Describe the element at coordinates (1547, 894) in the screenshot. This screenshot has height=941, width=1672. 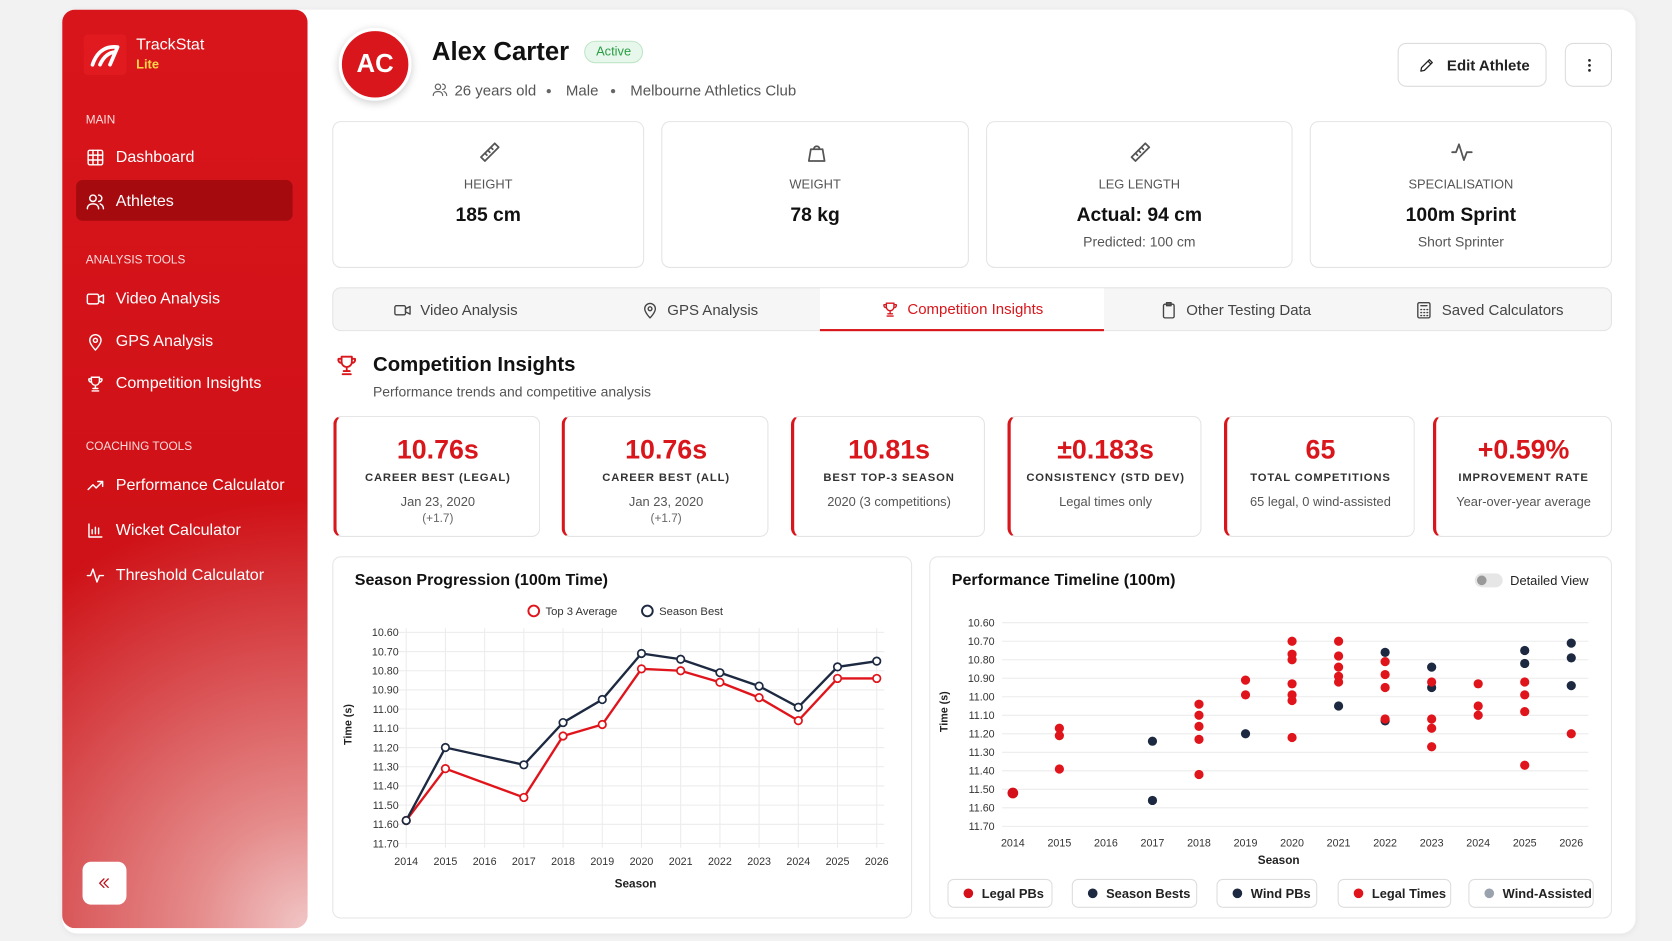
I see `legend-label: Wind-Assisted` at that location.